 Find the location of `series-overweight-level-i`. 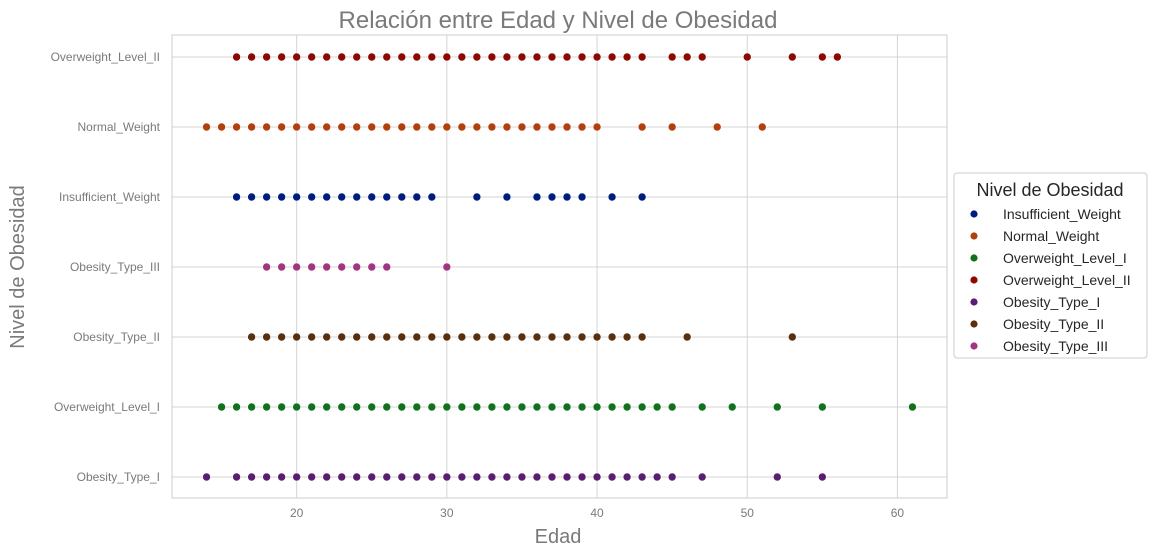

series-overweight-level-i is located at coordinates (567, 407).